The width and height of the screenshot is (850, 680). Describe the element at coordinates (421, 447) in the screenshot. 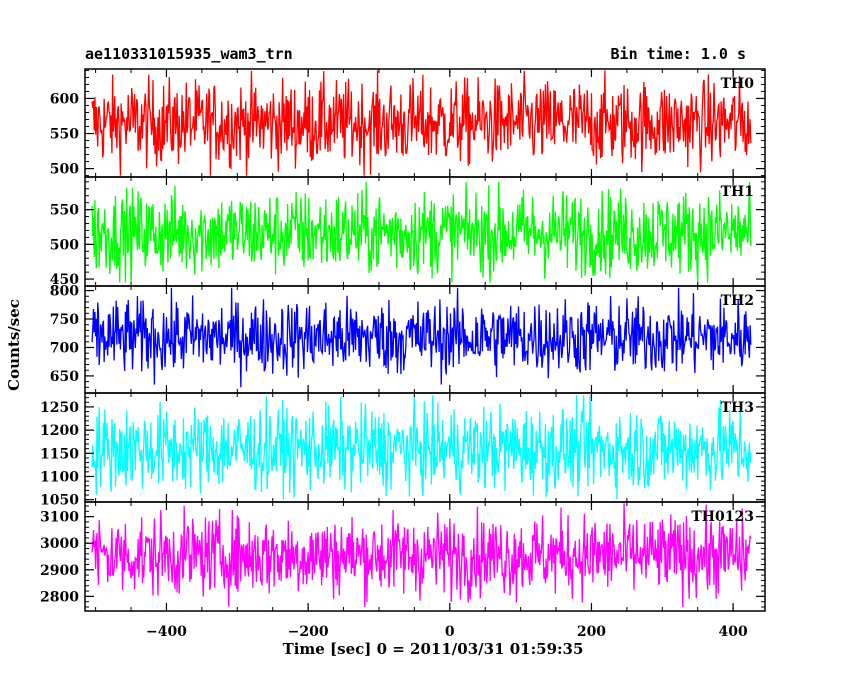

I see `series-line-th3` at that location.